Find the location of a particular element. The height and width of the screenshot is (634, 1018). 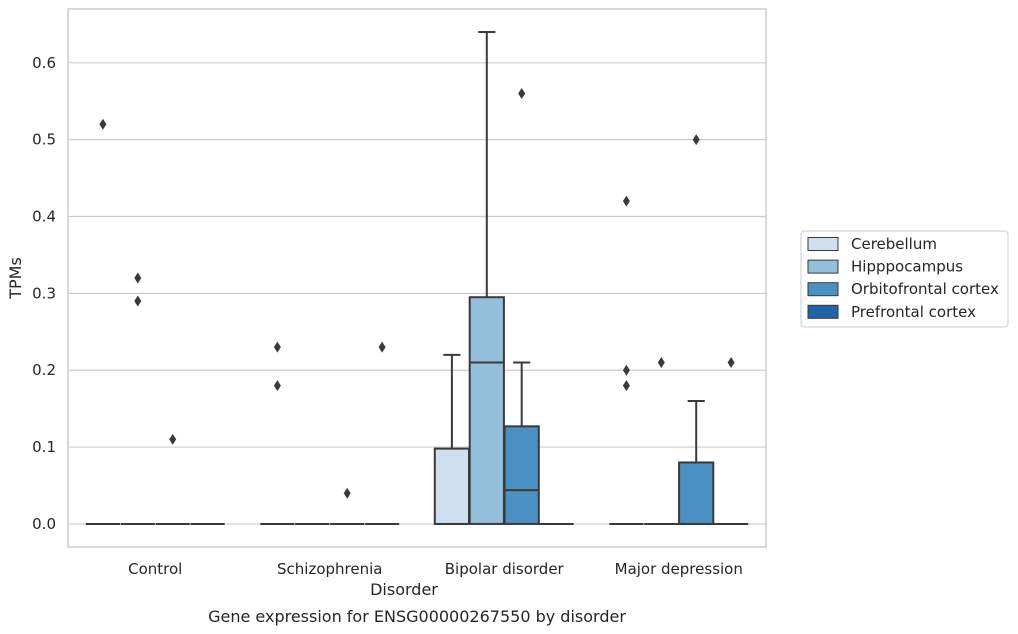

legend-label: Cerebellum is located at coordinates (894, 244).